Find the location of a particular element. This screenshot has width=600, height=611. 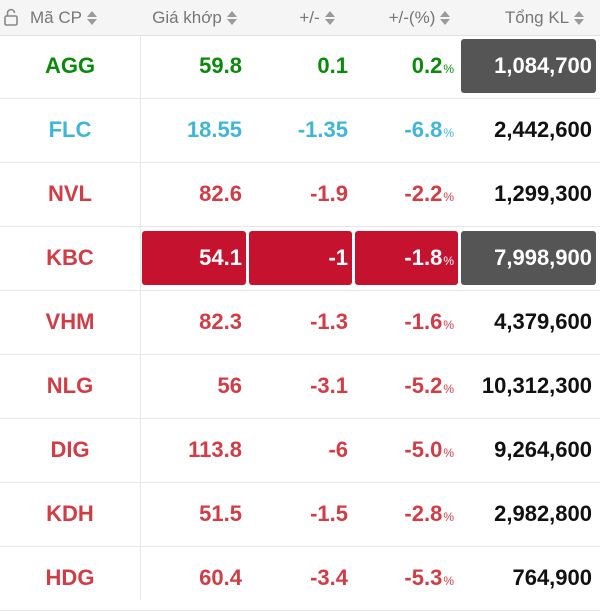

table-row: AGG 59.8 0.1 0.2% 1,084,700 is located at coordinates (300, 67).